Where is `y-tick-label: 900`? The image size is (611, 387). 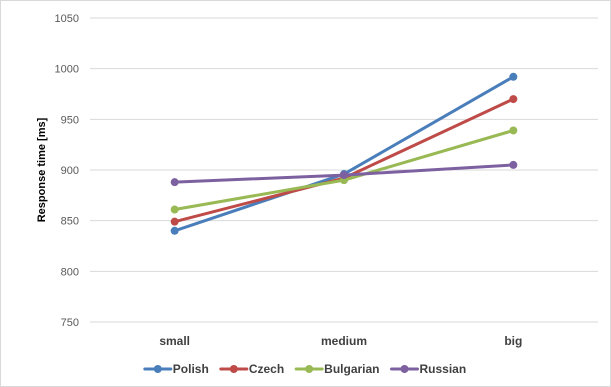 y-tick-label: 900 is located at coordinates (70, 171).